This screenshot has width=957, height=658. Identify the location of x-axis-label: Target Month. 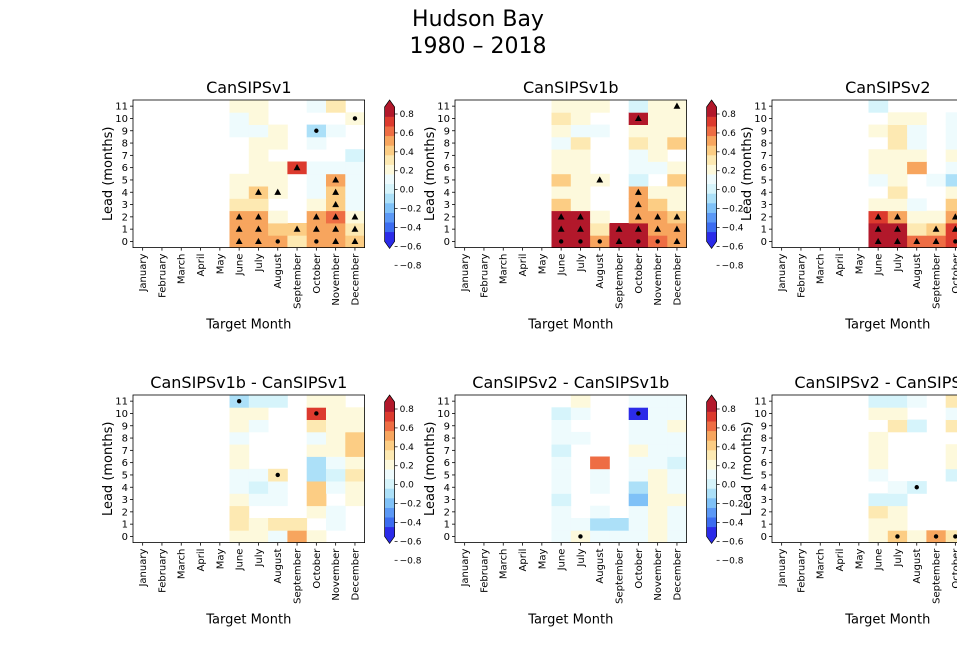
(248, 620).